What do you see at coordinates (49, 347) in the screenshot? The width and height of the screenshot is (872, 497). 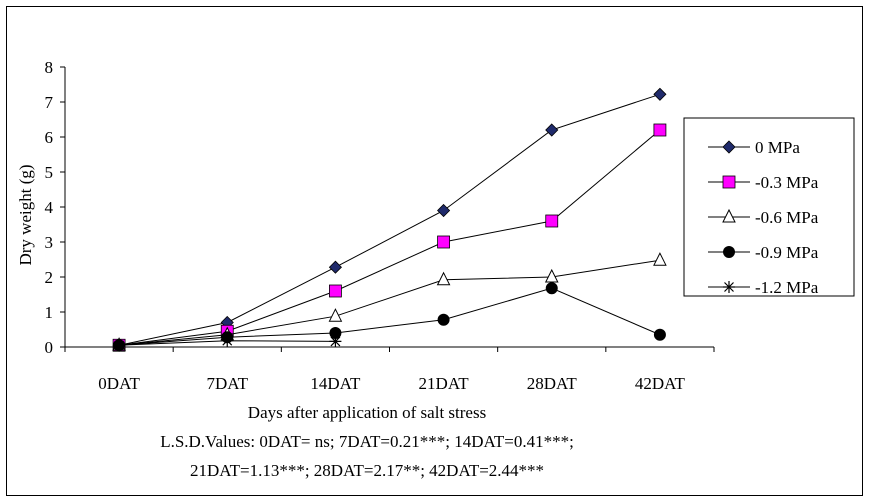 I see `y-tick-label: 0` at bounding box center [49, 347].